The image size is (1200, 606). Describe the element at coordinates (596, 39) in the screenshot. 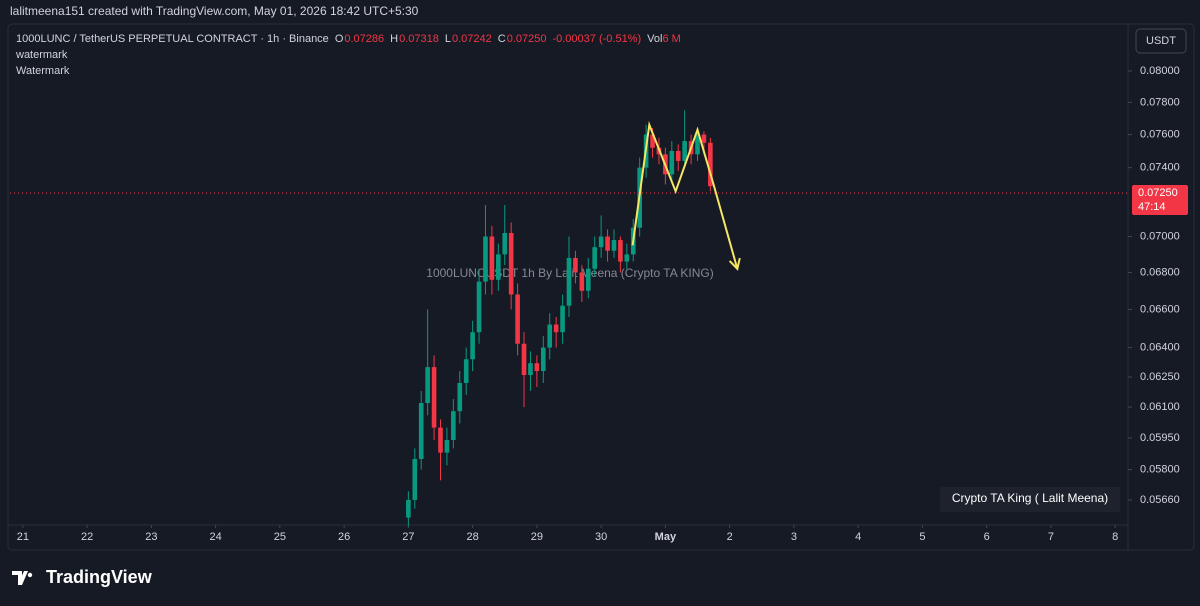

I see `legend-change: -0.00037 (-0.51%)` at that location.